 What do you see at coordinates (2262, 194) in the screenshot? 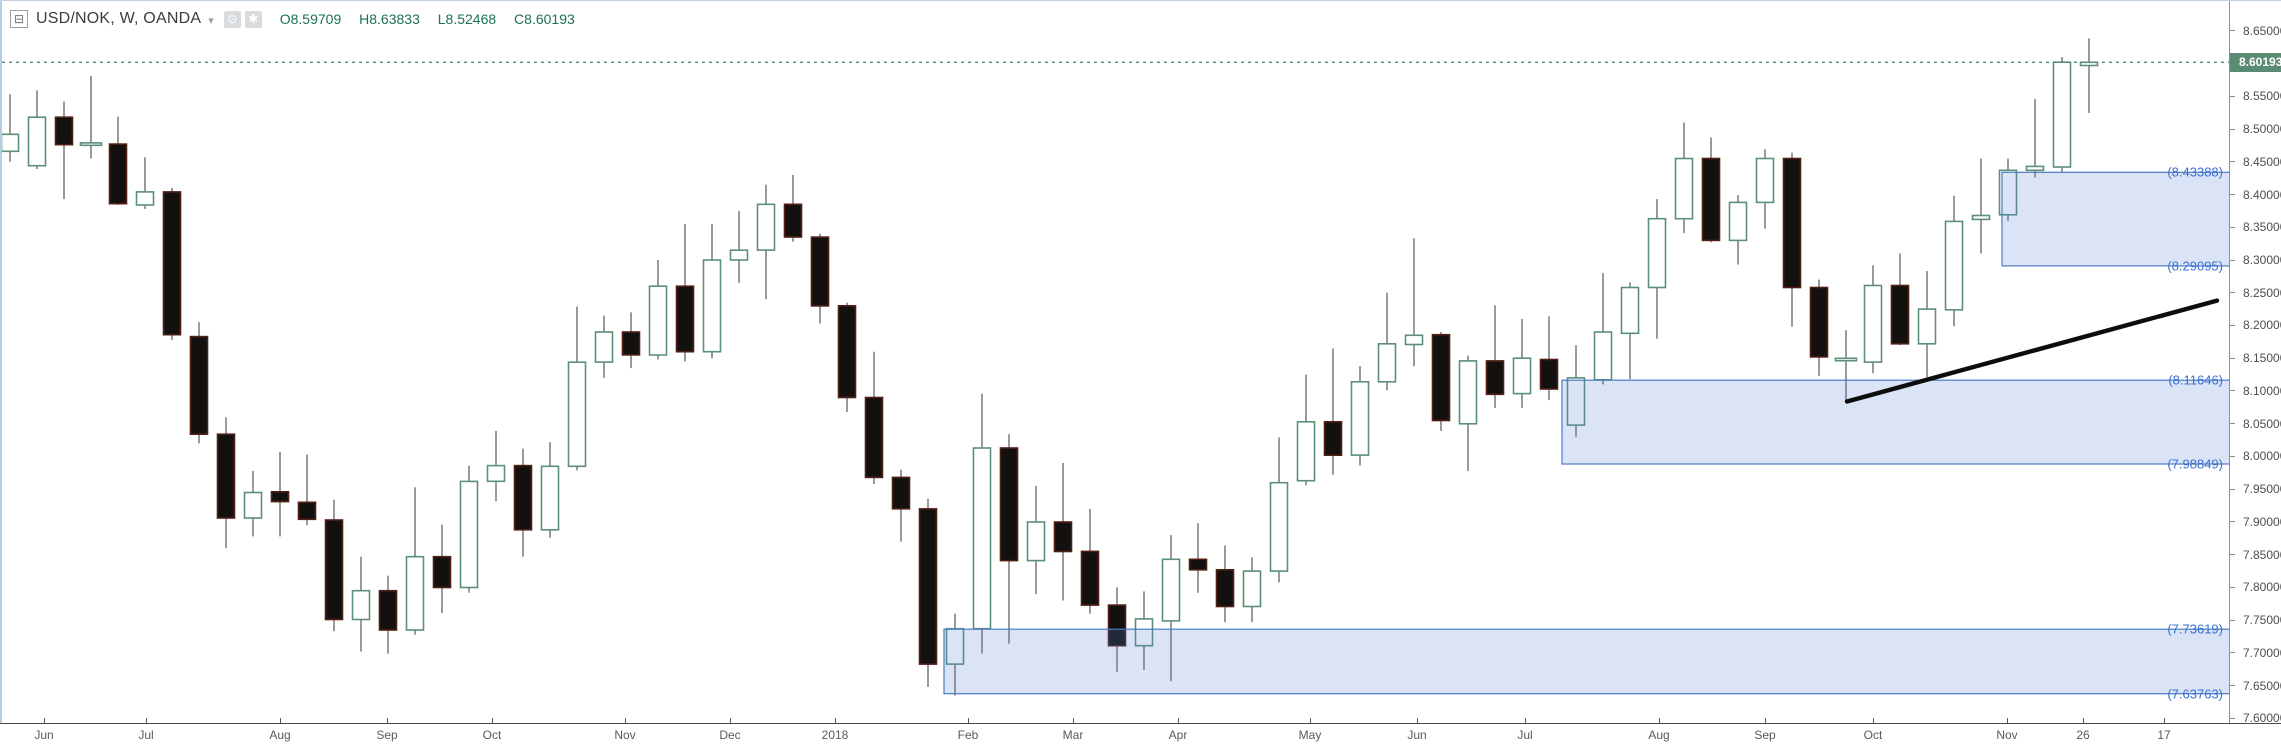
I see `price-tick-label: 8.40000` at bounding box center [2262, 194].